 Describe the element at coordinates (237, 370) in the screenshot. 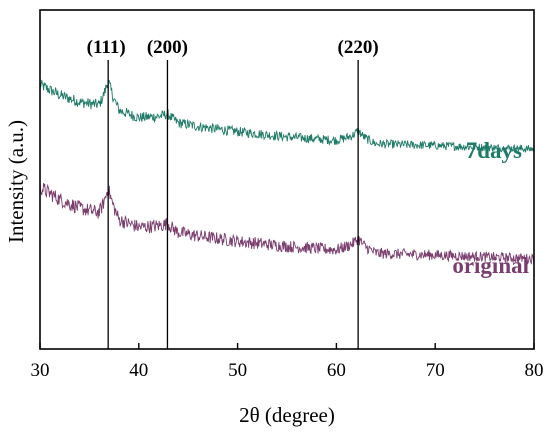

I see `x-tick-label: 50` at that location.